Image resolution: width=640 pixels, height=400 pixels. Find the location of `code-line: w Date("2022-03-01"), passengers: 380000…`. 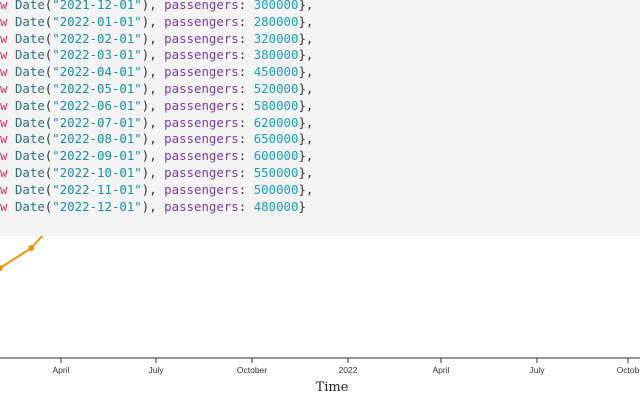

code-line: w Date("2022-03-01"), passengers: 380000… is located at coordinates (156, 54).